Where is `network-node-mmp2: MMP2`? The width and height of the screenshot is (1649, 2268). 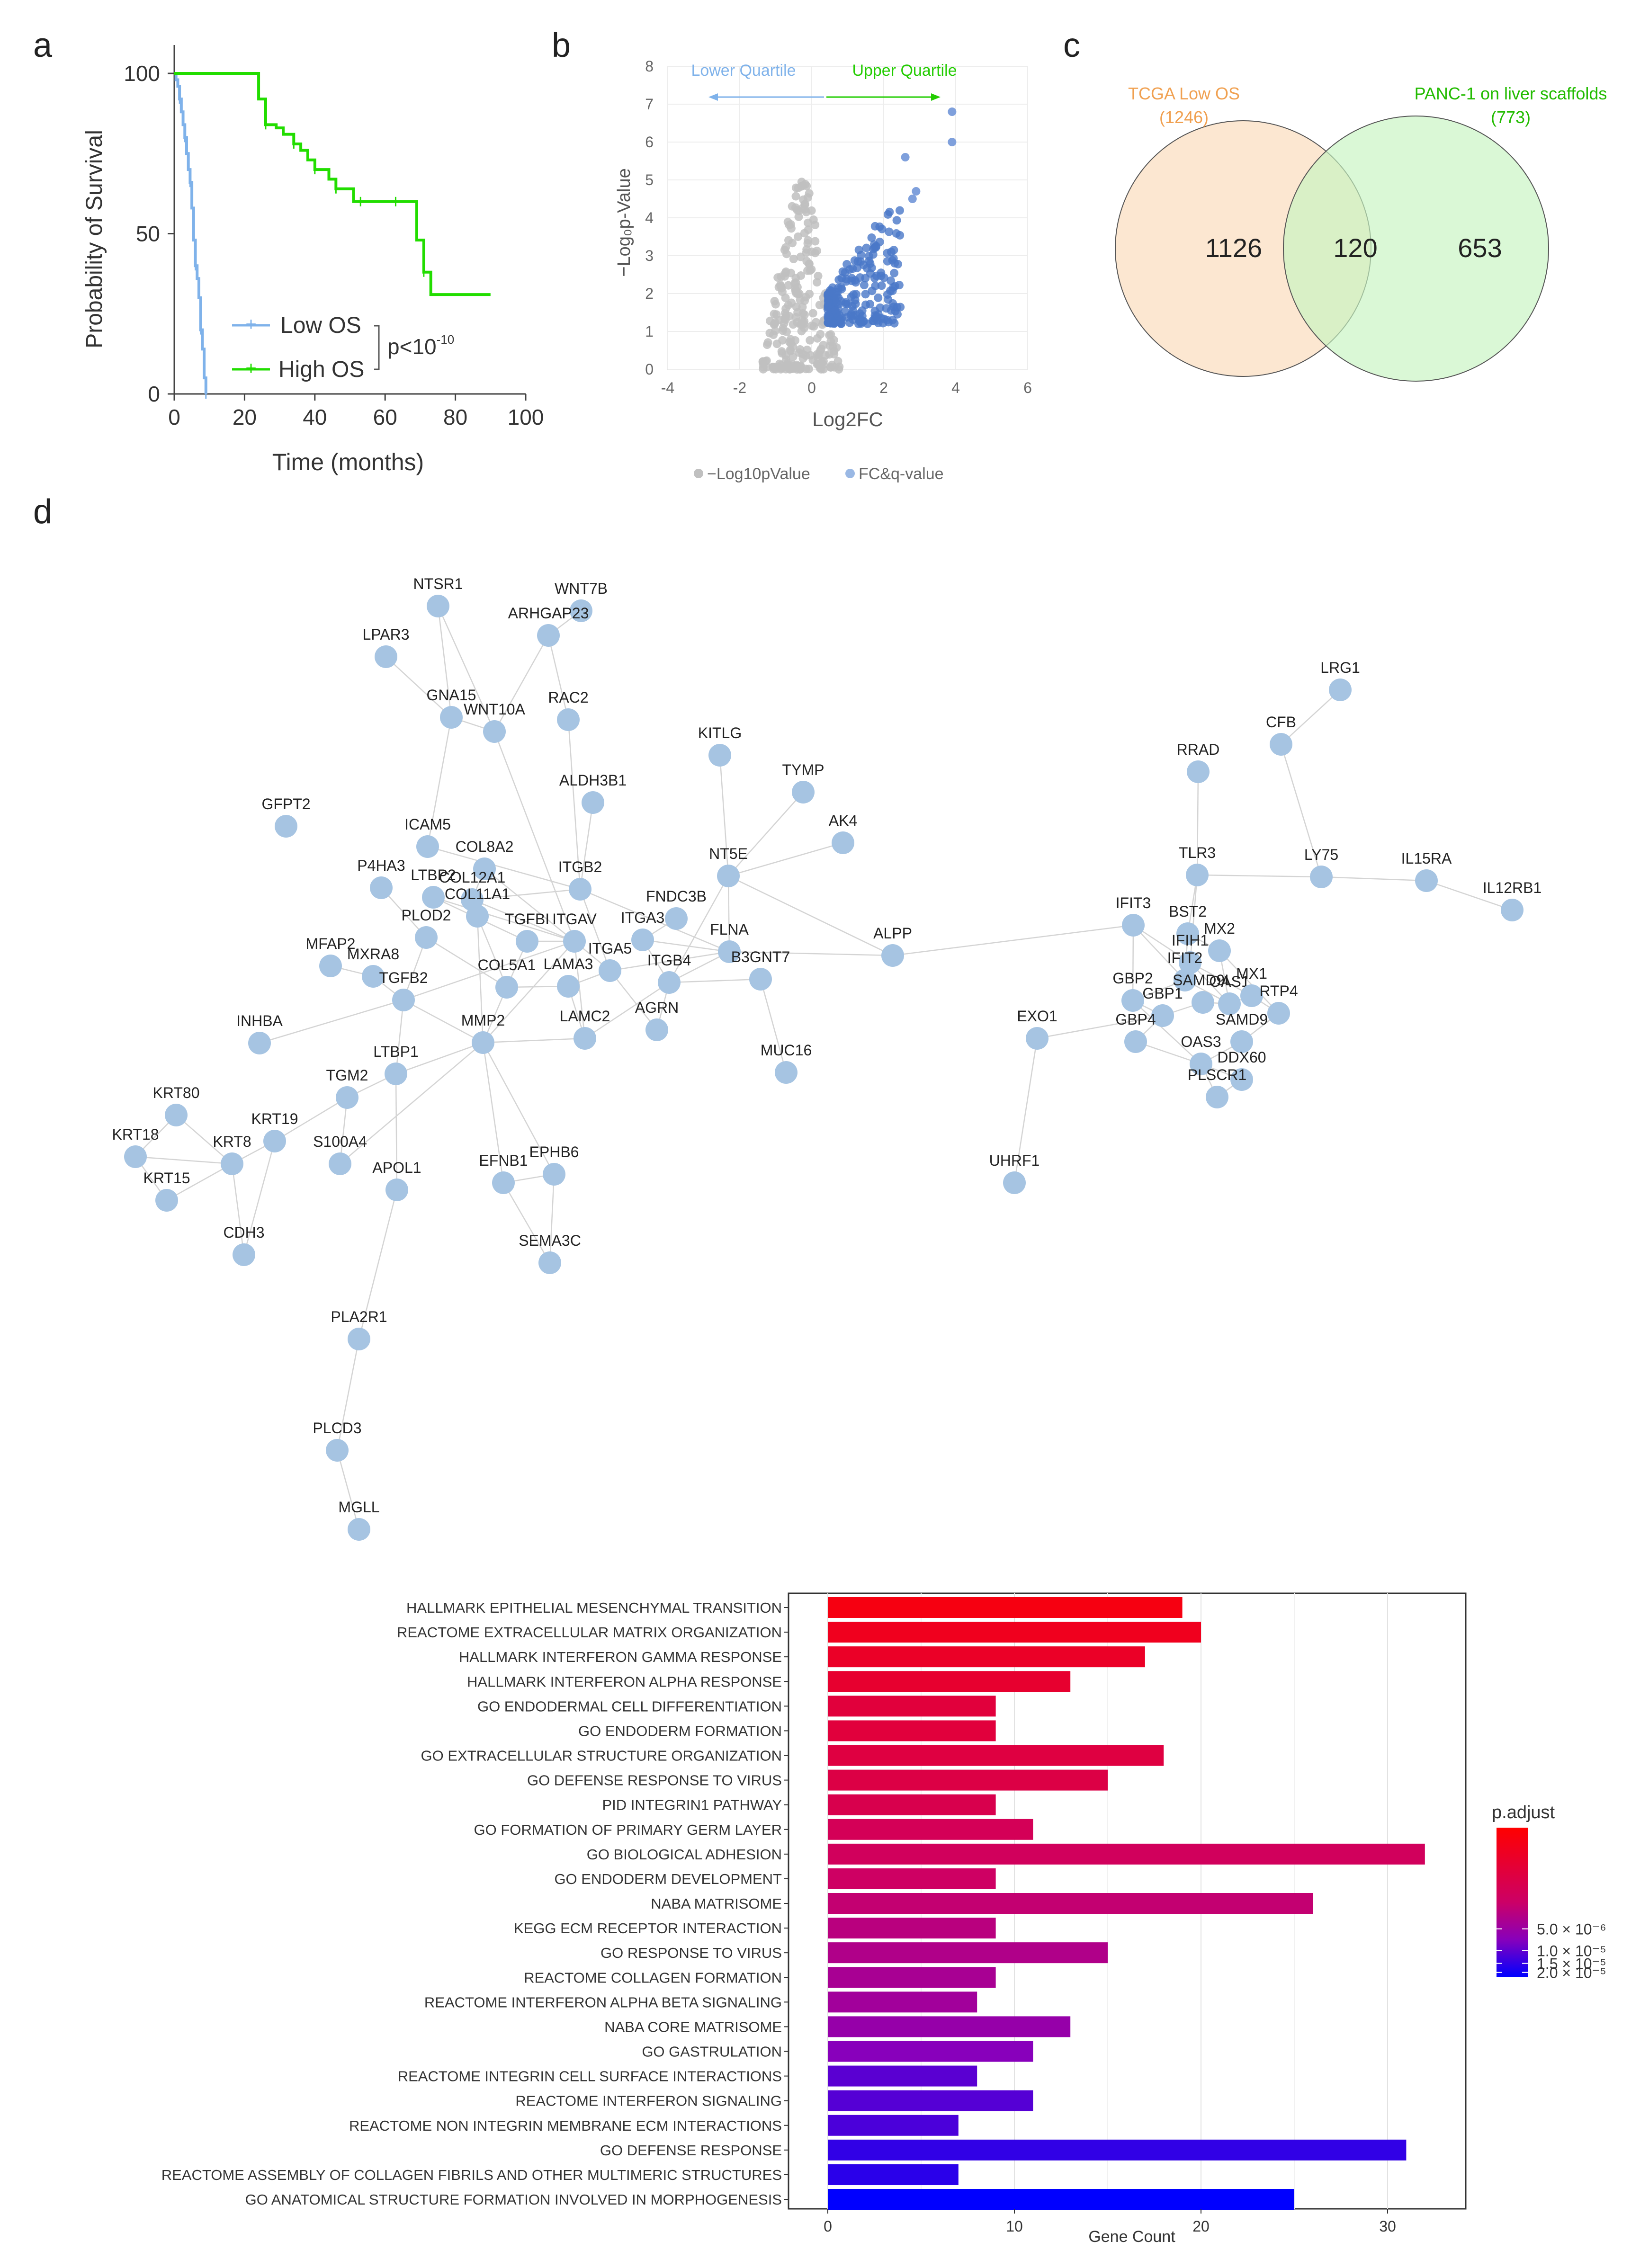
network-node-mmp2: MMP2 is located at coordinates (483, 1033).